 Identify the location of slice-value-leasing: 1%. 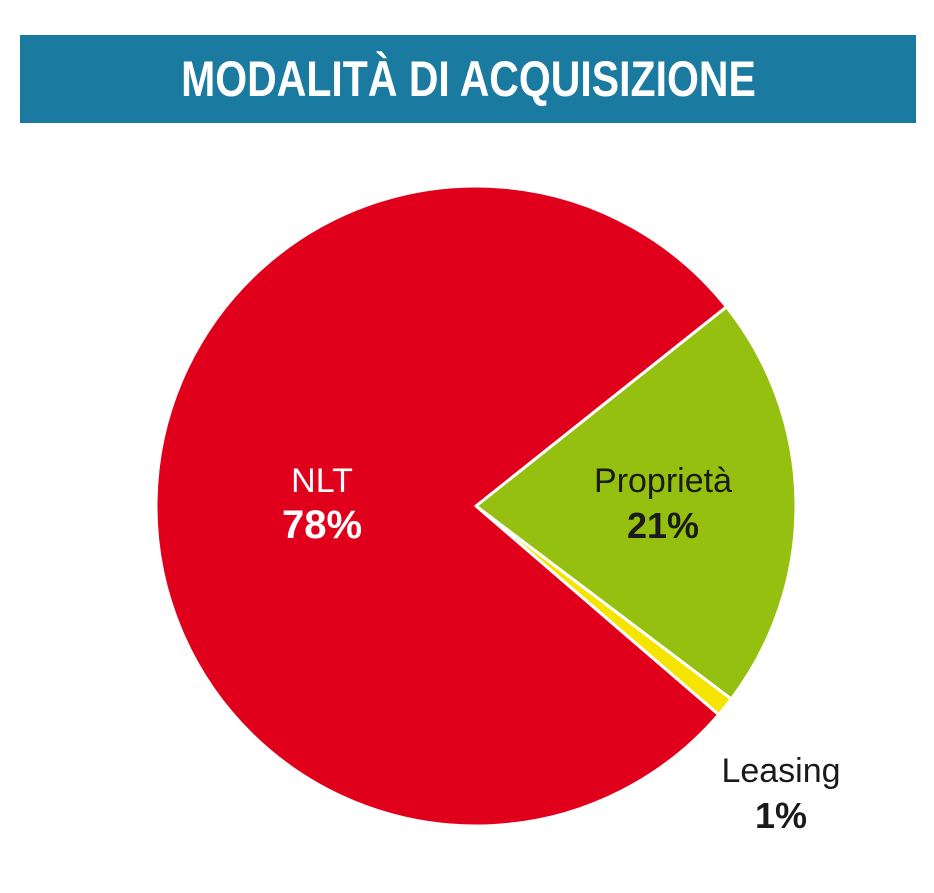
(781, 815).